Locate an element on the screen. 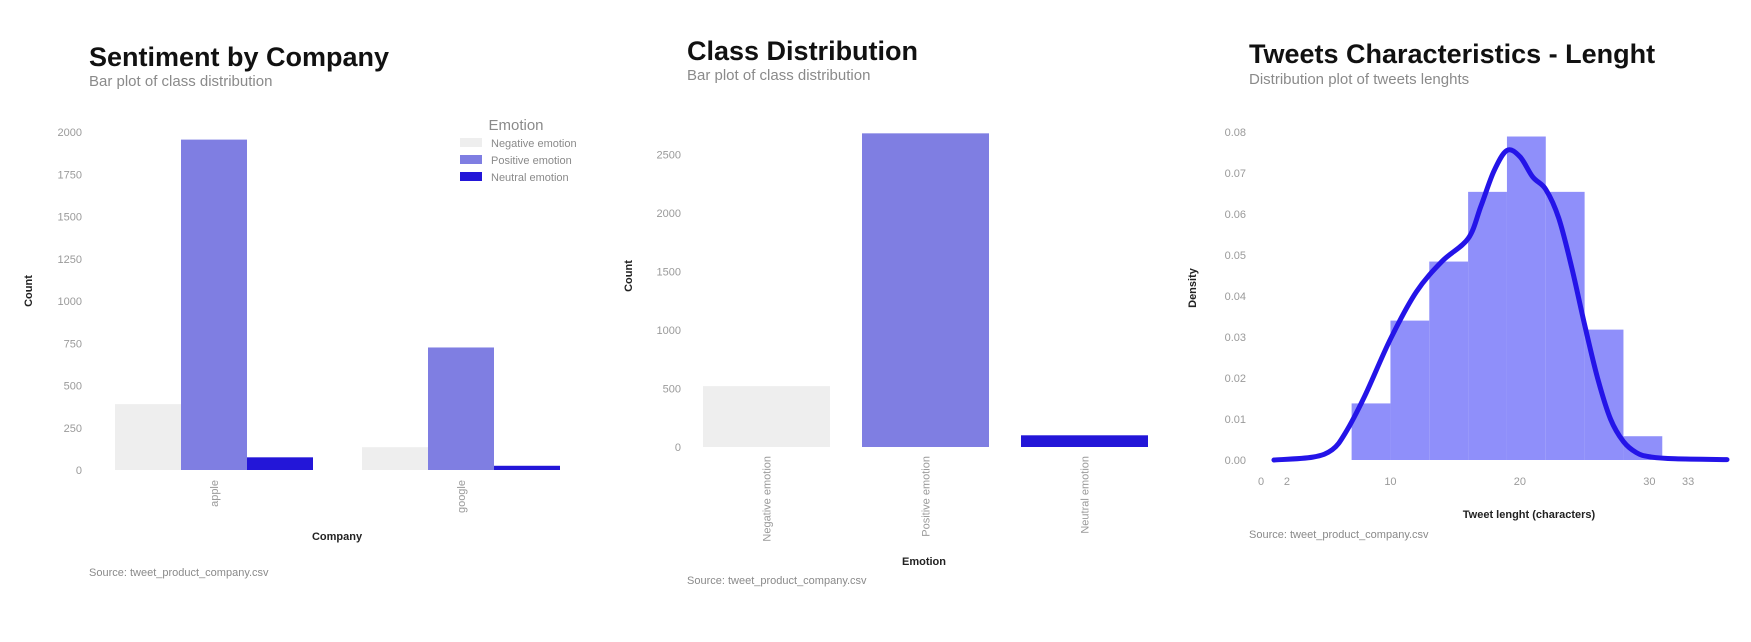  bar-negative-emotion is located at coordinates (766, 416).